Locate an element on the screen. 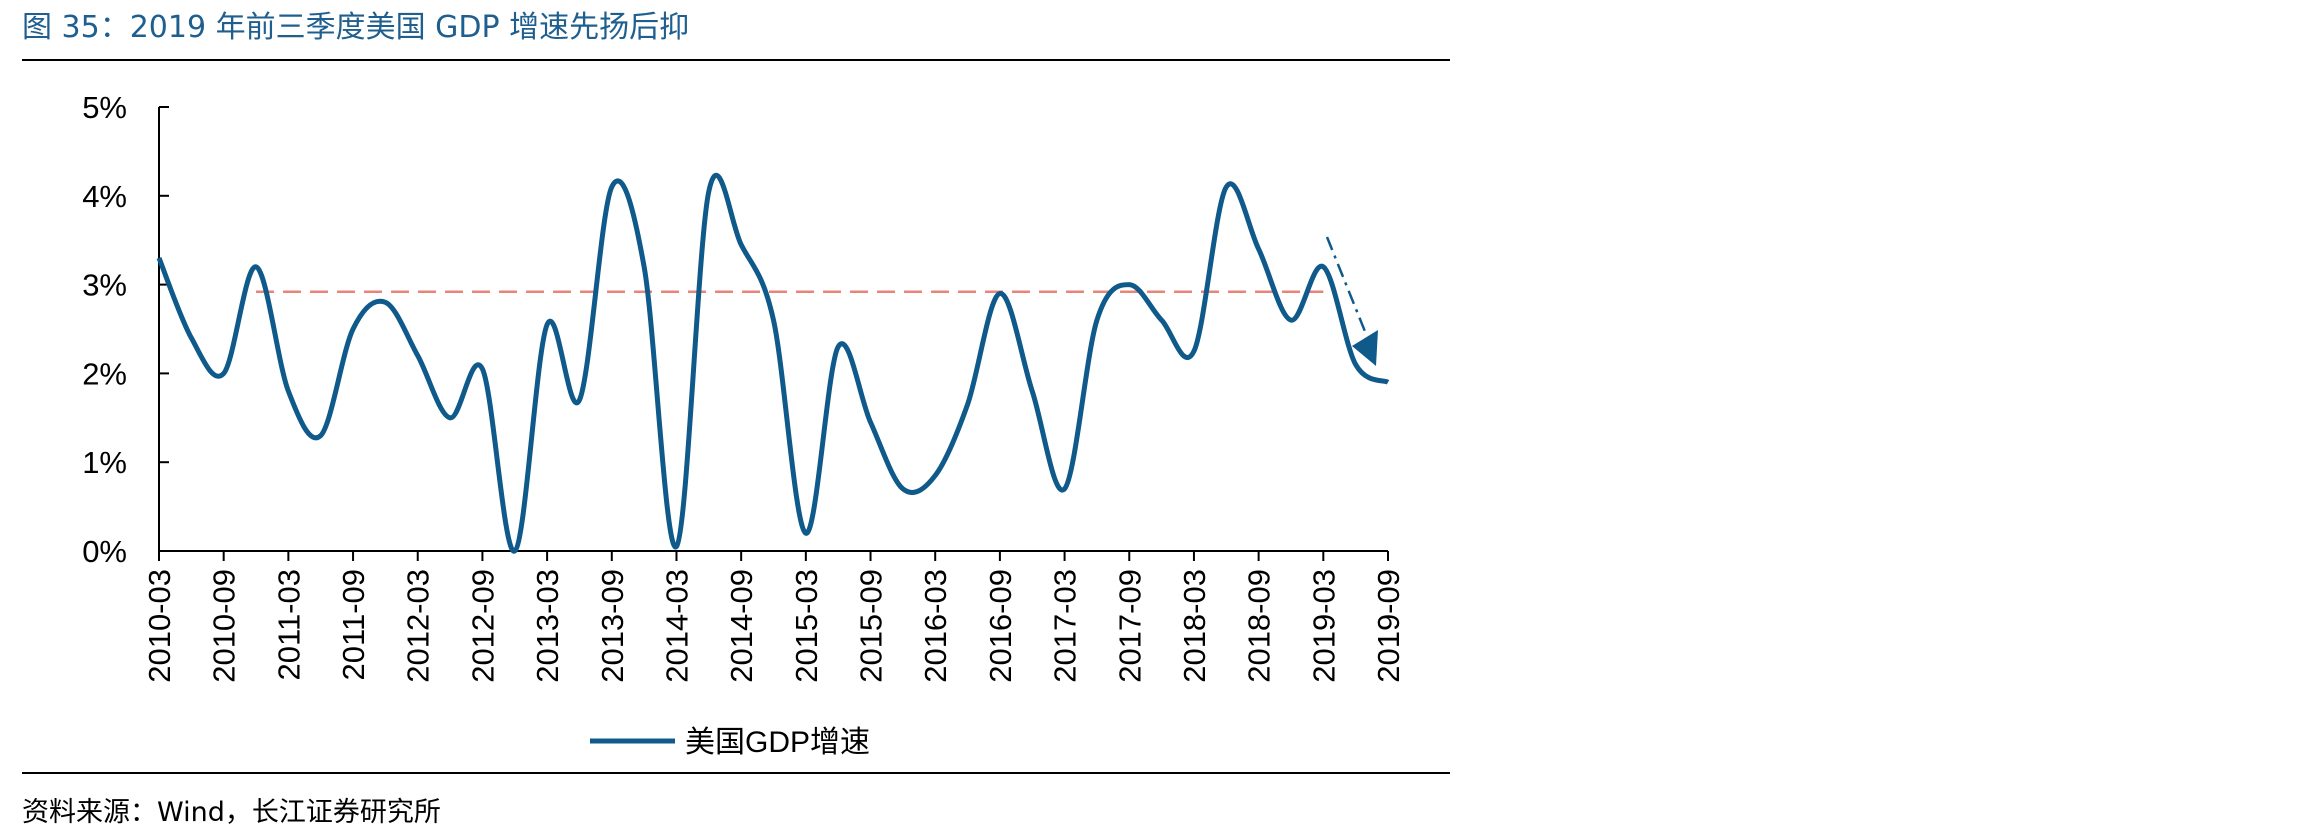 Image resolution: width=2303 pixels, height=833 pixels. annotation-layer is located at coordinates (1351, 301).